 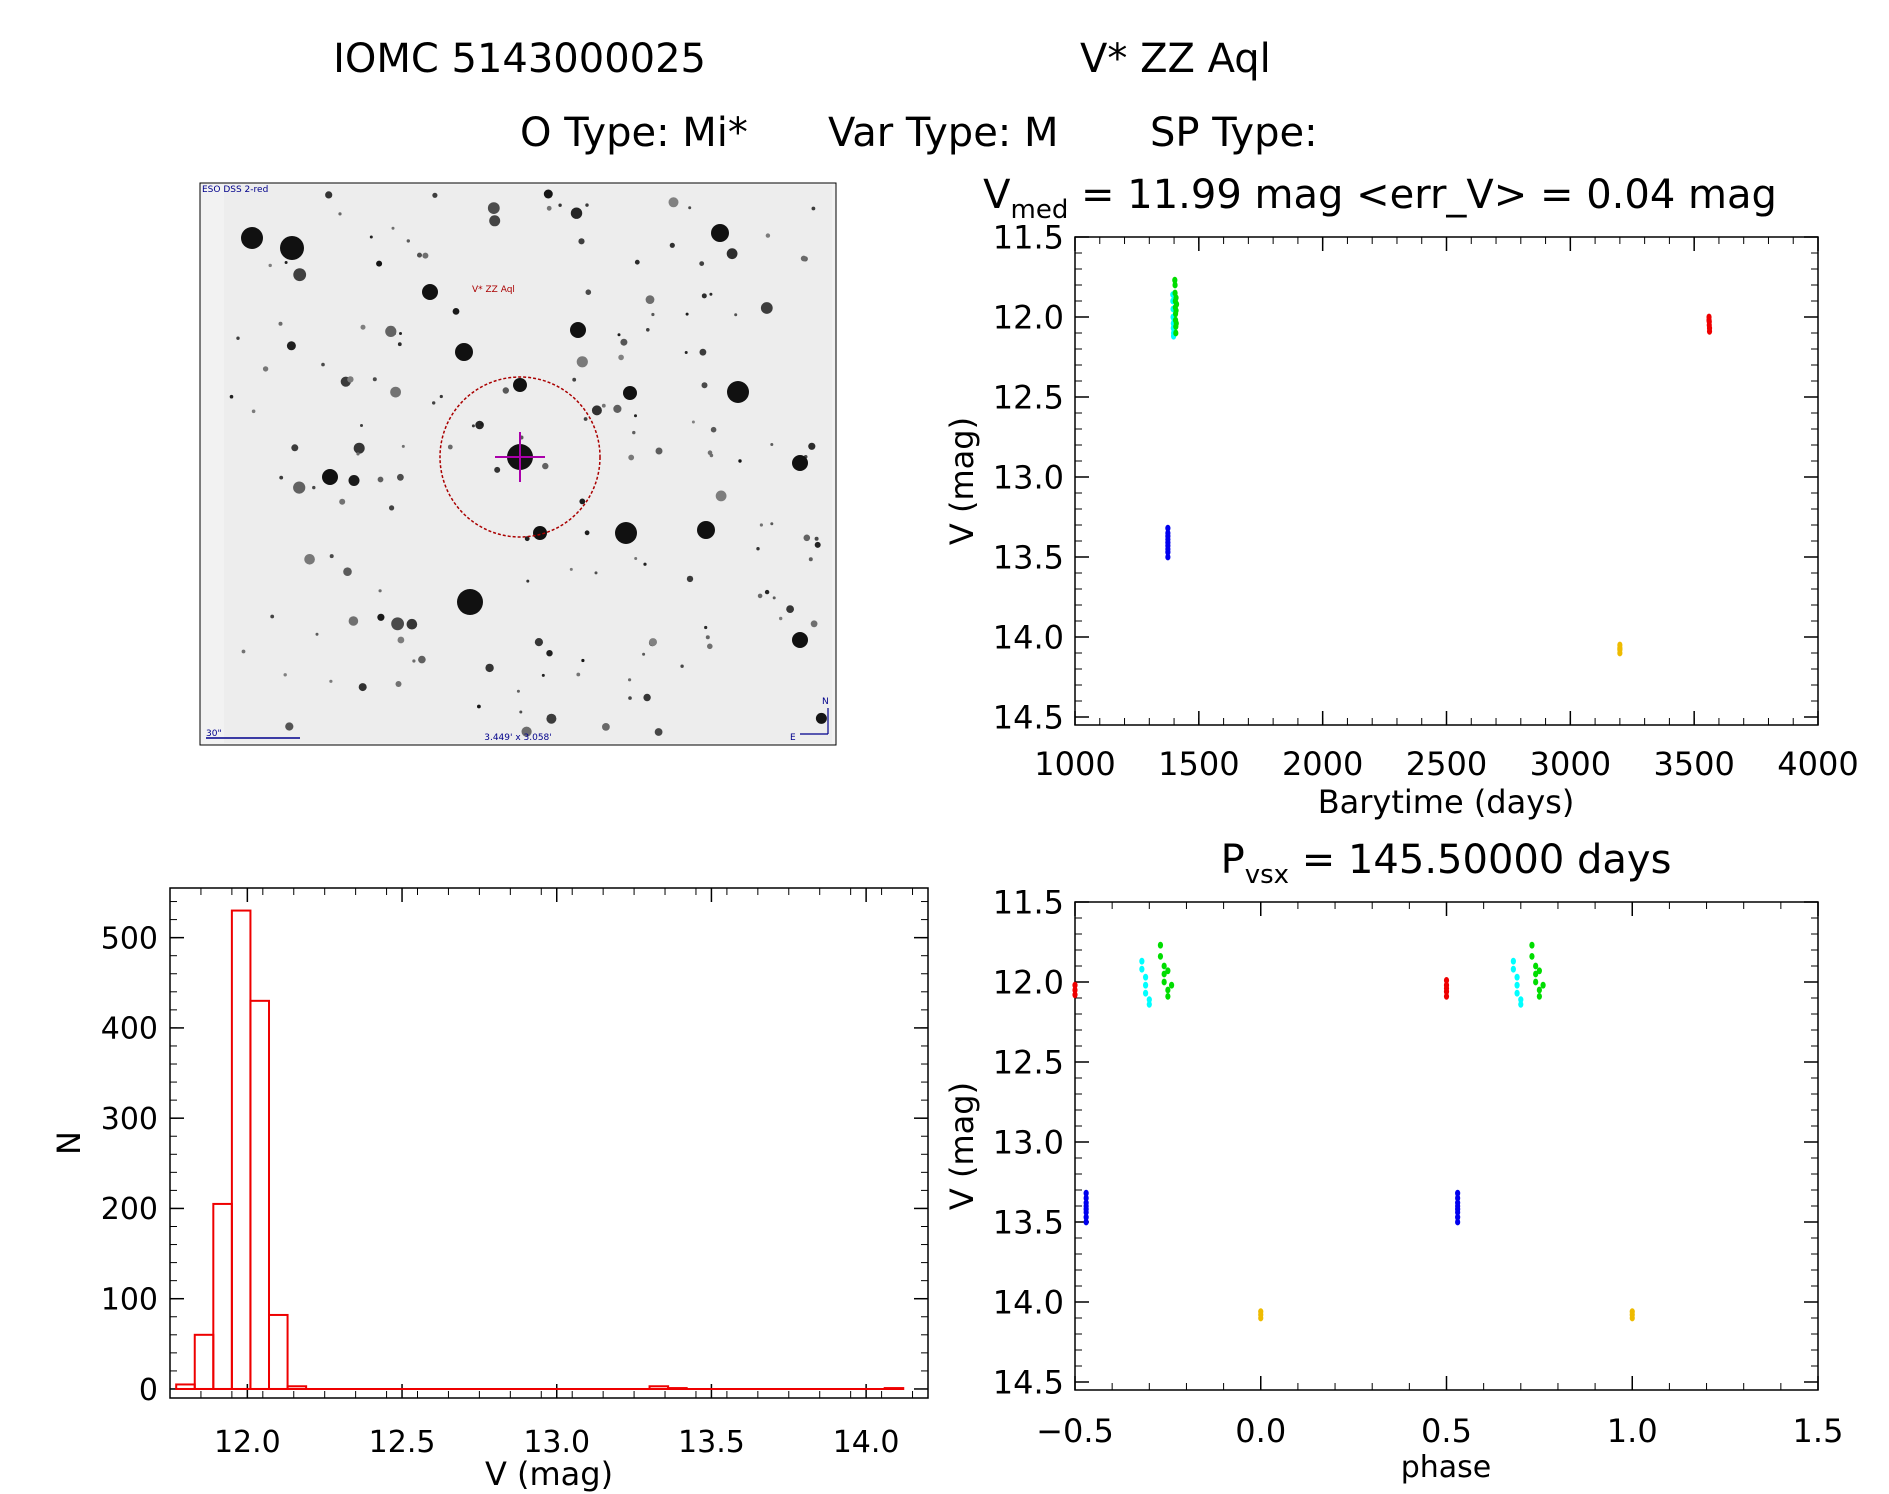 What do you see at coordinates (1040, 210) in the screenshot?
I see `lightcurve-title-sub: med` at bounding box center [1040, 210].